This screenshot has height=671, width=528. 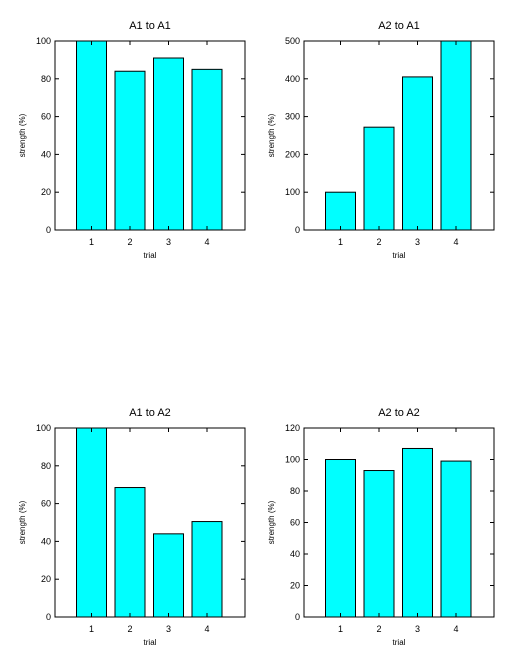 I want to click on y-tick-label: 400, so click(x=292, y=79).